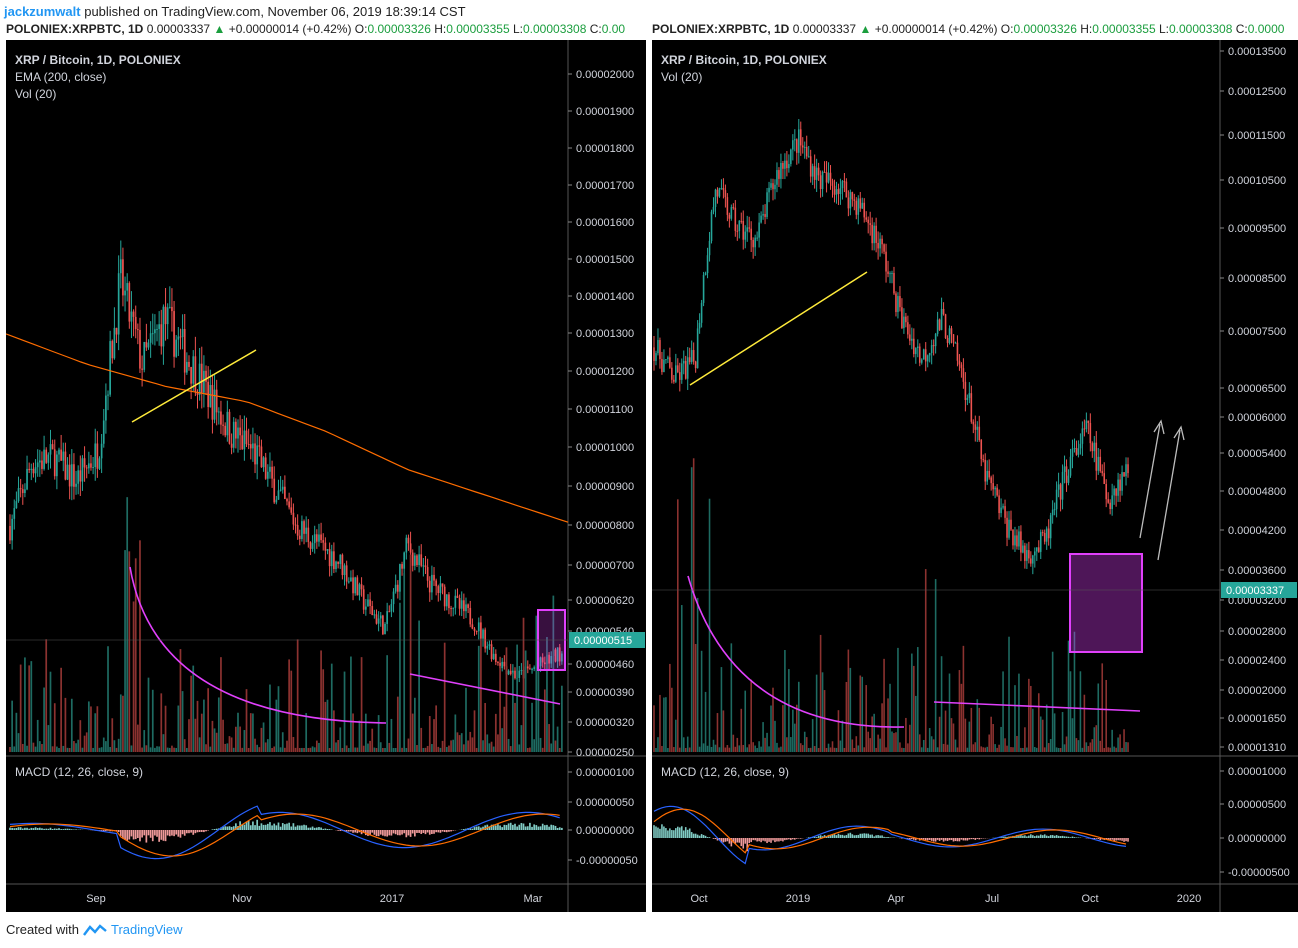  I want to click on price-tick-label: 0.00007500, so click(1257, 332).